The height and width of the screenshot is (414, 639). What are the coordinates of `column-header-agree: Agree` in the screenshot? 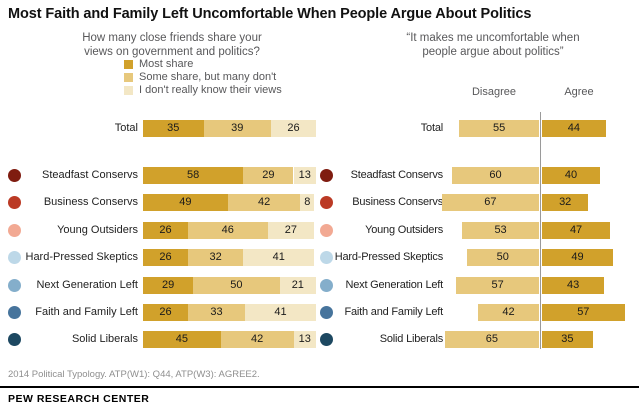 It's located at (579, 92).